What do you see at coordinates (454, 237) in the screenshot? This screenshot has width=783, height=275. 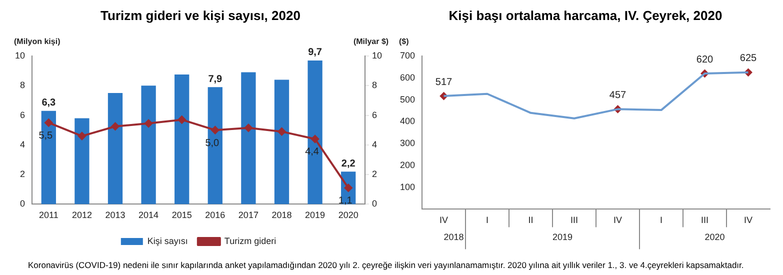 I see `text: 2018` at bounding box center [454, 237].